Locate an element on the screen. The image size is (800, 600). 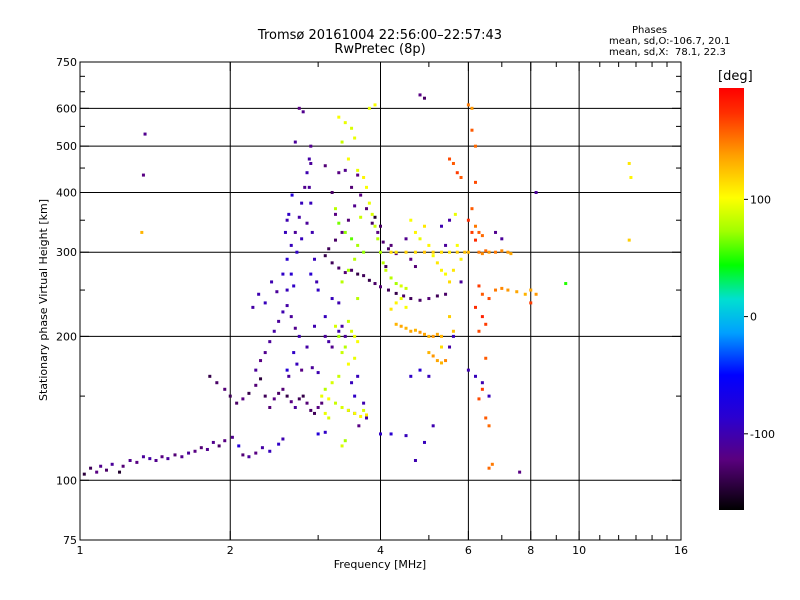
phases-header: Phases is located at coordinates (650, 30).